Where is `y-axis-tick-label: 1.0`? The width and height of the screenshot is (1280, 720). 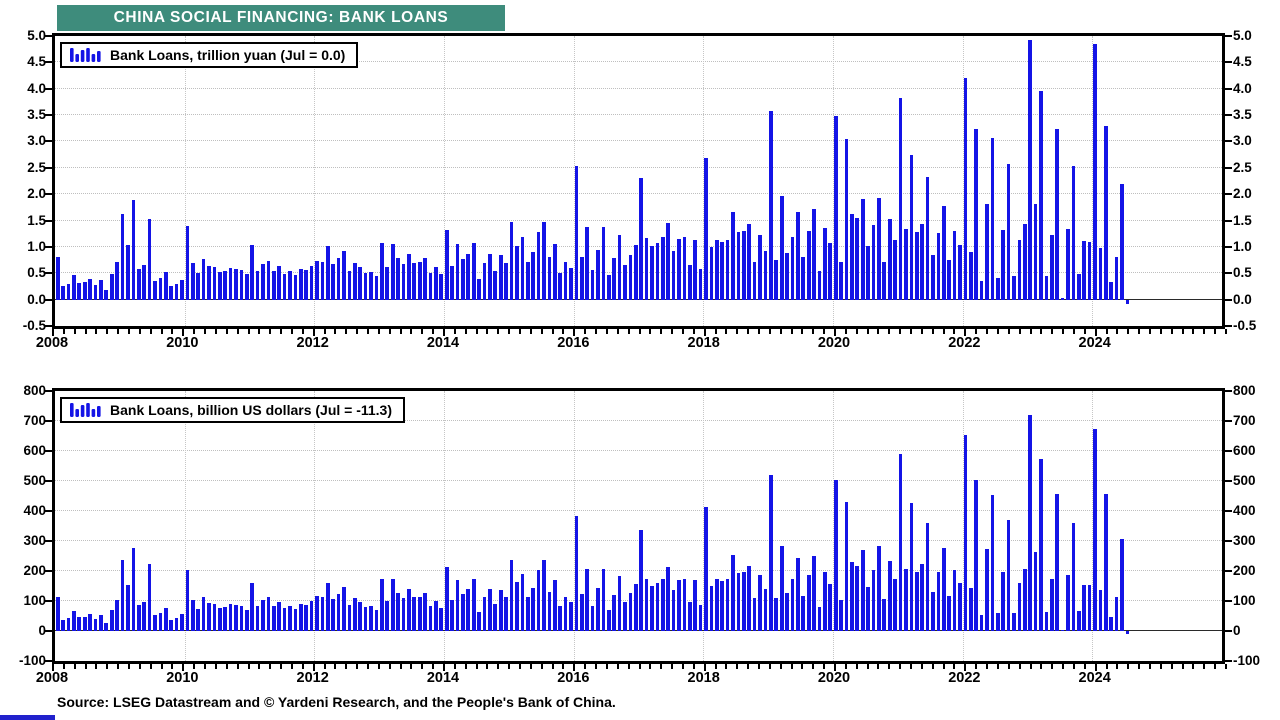
y-axis-tick-label: 1.0 is located at coordinates (36, 246).